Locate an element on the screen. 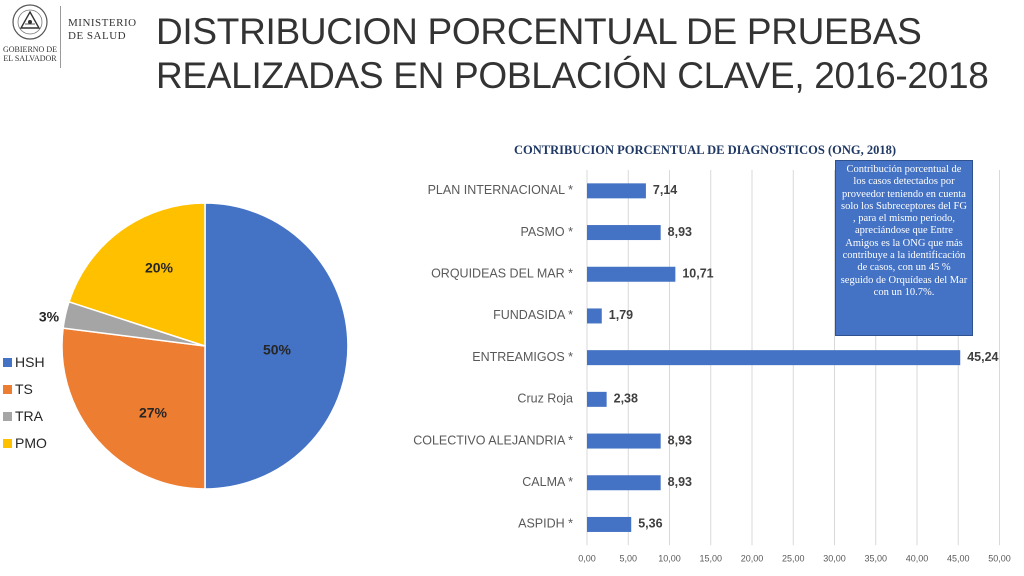  x-tick-label: 25,00 is located at coordinates (793, 558).